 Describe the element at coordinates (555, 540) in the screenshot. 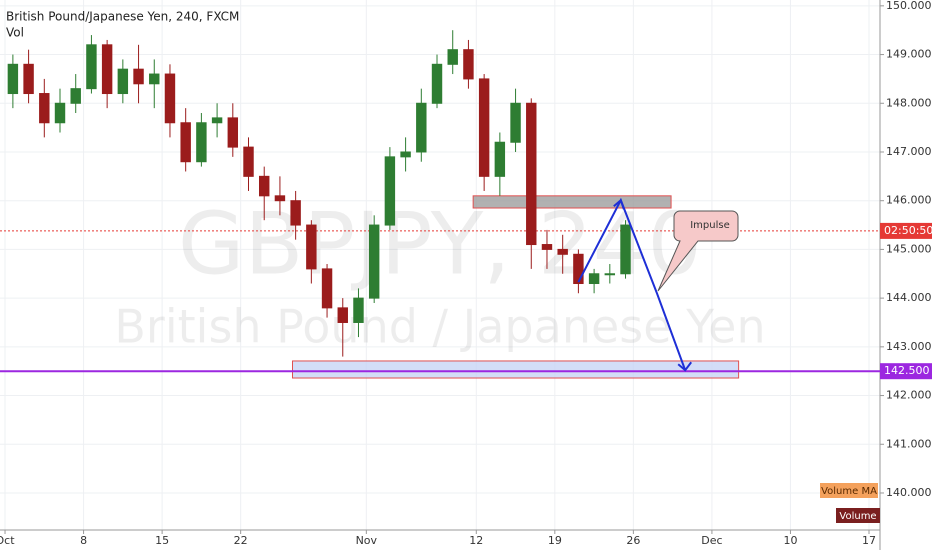

I see `x-tick-label: 19` at that location.